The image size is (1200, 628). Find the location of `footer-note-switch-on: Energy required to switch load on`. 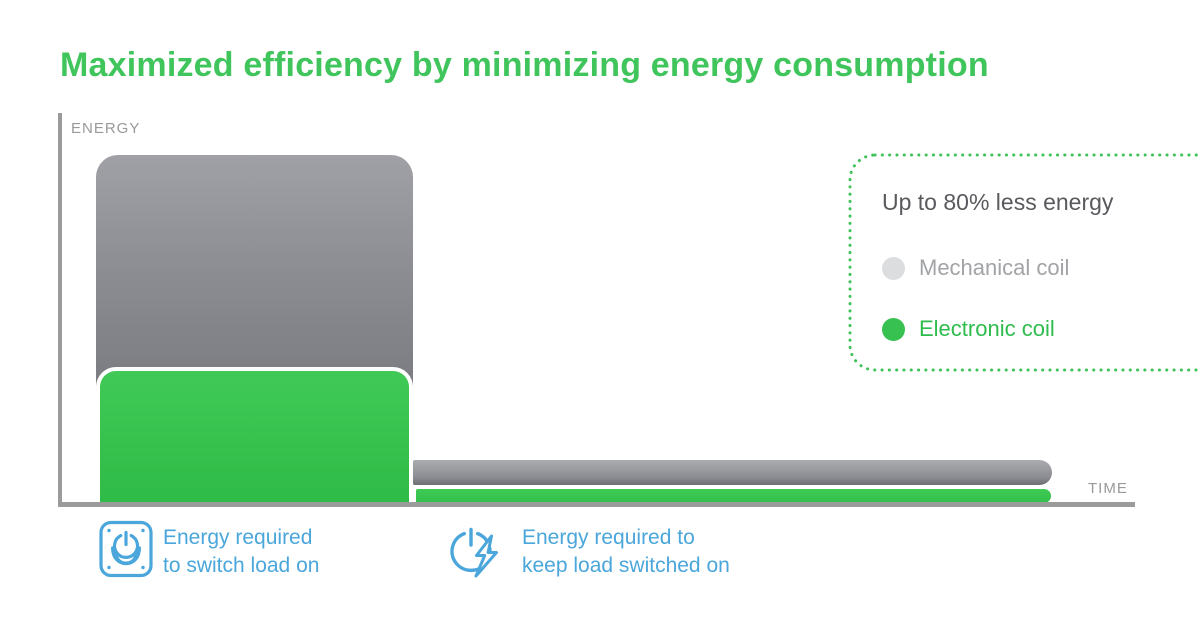

footer-note-switch-on: Energy required to switch load on is located at coordinates (241, 552).